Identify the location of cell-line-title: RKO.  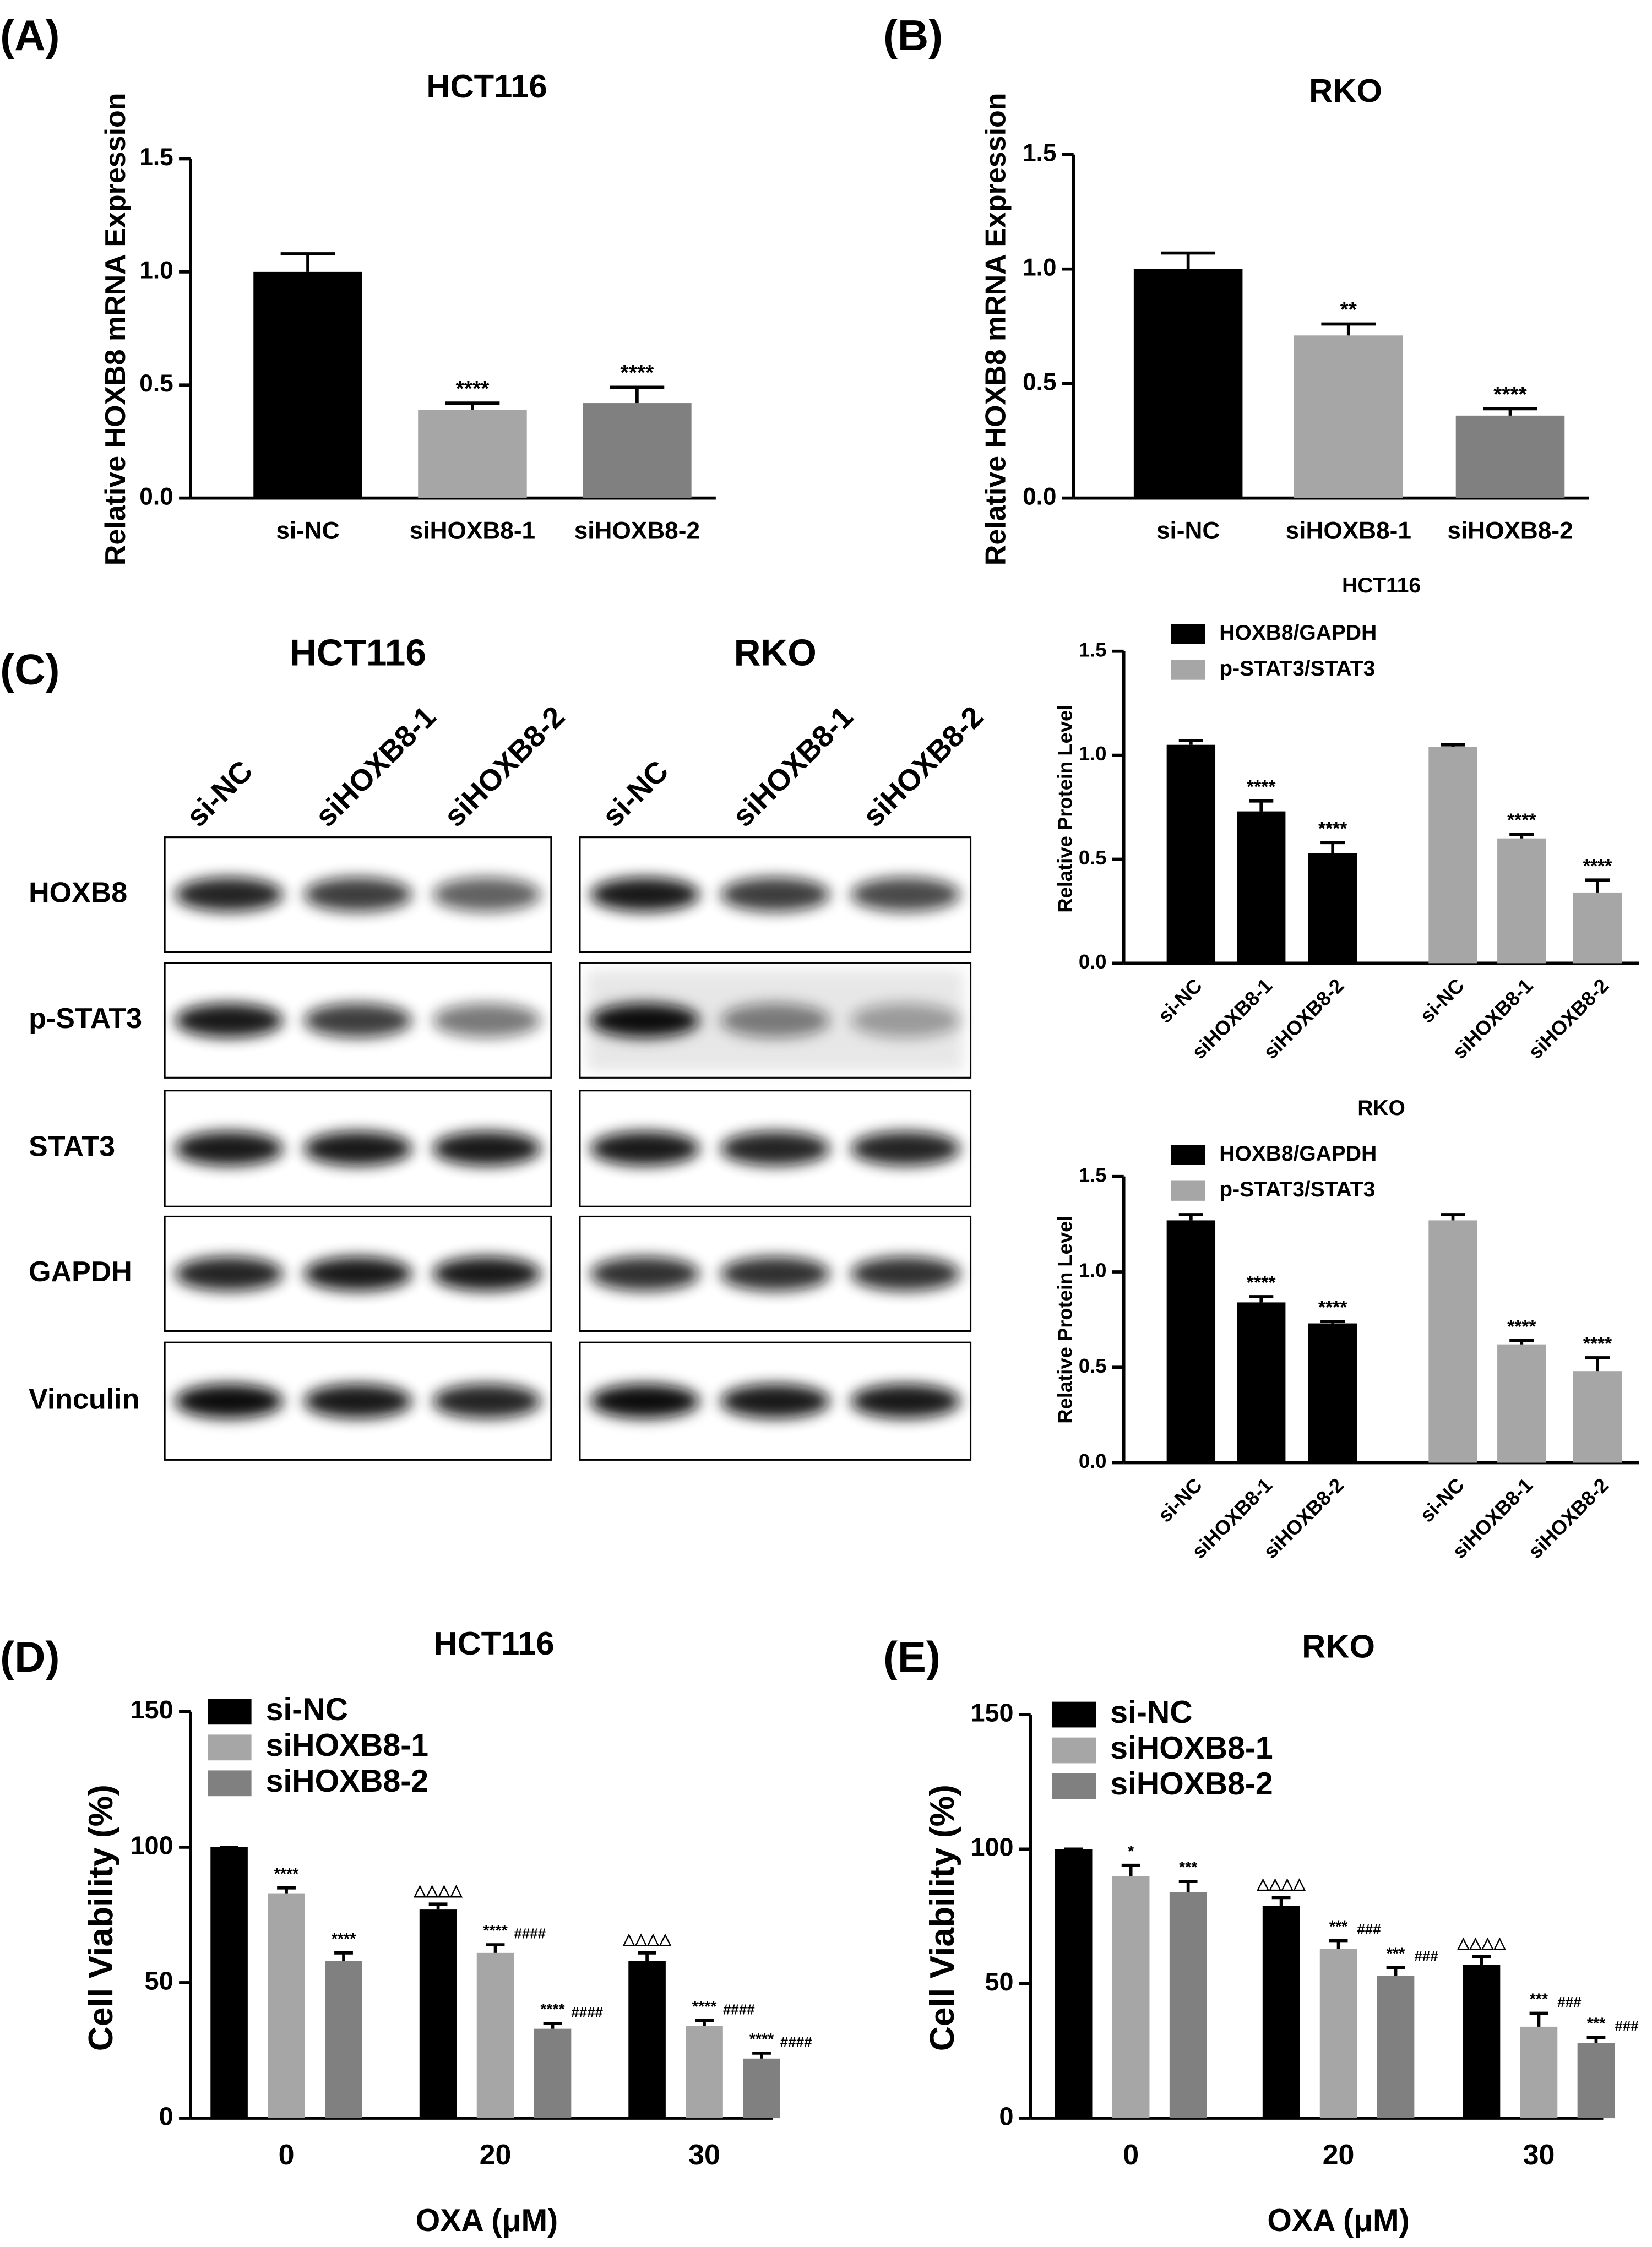
(775, 653).